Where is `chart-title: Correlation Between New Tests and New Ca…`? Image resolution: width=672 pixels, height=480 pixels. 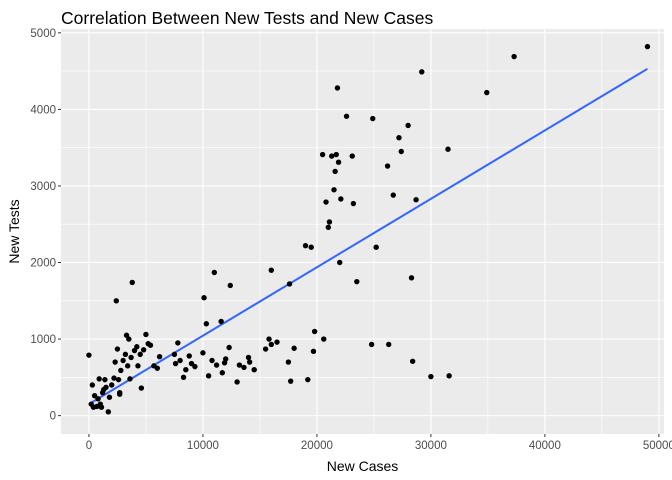 chart-title: Correlation Between New Tests and New Ca… is located at coordinates (247, 18).